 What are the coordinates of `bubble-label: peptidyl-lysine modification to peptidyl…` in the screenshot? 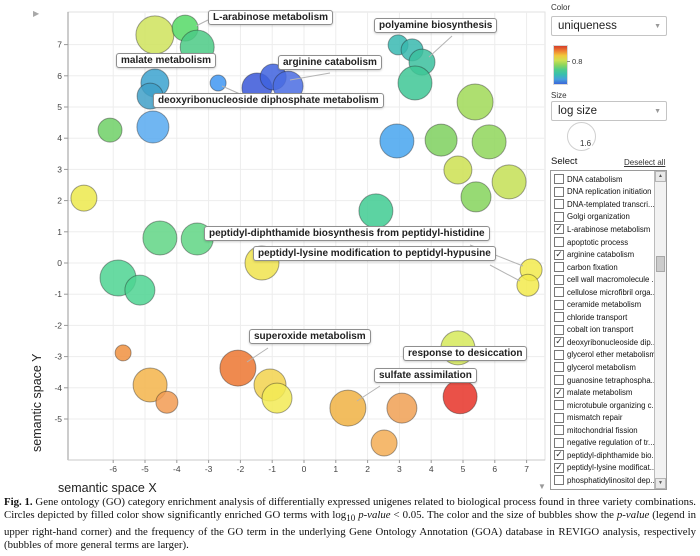 It's located at (374, 253).